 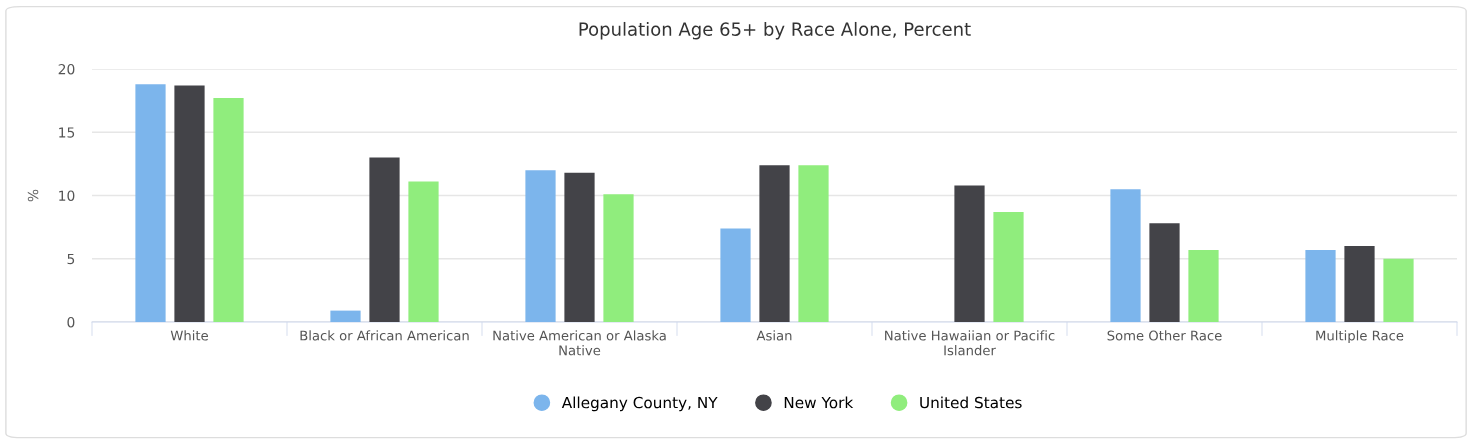 What do you see at coordinates (189, 335) in the screenshot?
I see `x-tick-label: White` at bounding box center [189, 335].